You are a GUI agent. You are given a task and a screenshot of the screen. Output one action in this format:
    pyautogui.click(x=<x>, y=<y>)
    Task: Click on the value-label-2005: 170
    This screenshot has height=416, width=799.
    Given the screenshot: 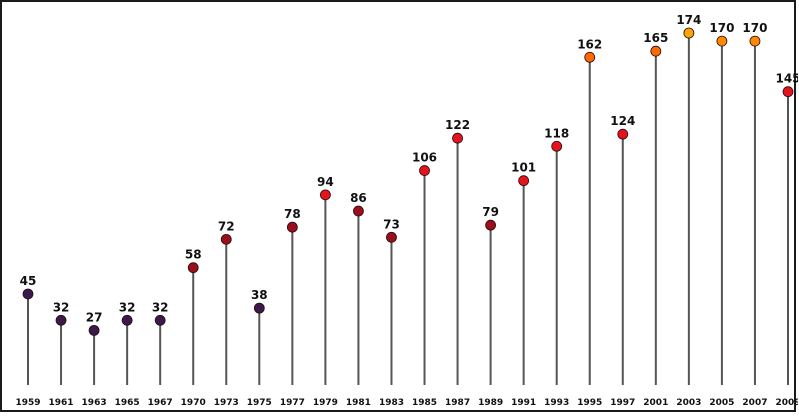 What is the action you would take?
    pyautogui.click(x=721, y=28)
    